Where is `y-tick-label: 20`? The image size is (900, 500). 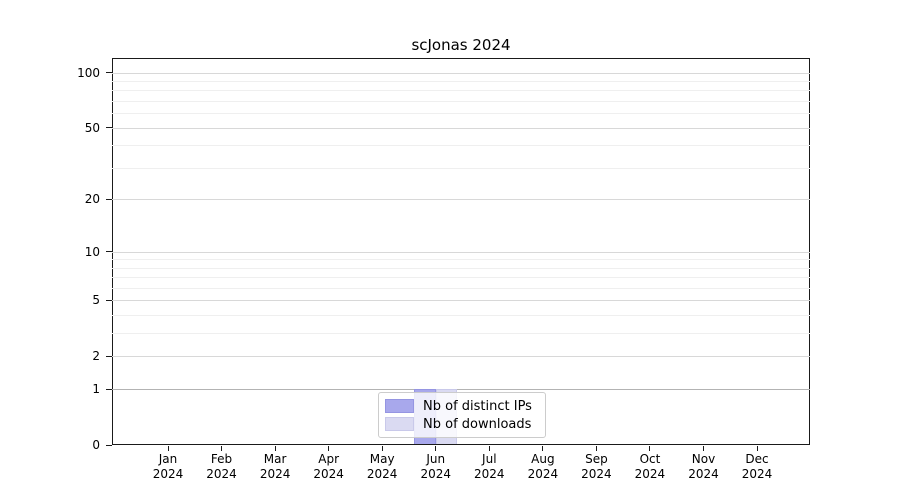
y-tick-label: 20 is located at coordinates (92, 199).